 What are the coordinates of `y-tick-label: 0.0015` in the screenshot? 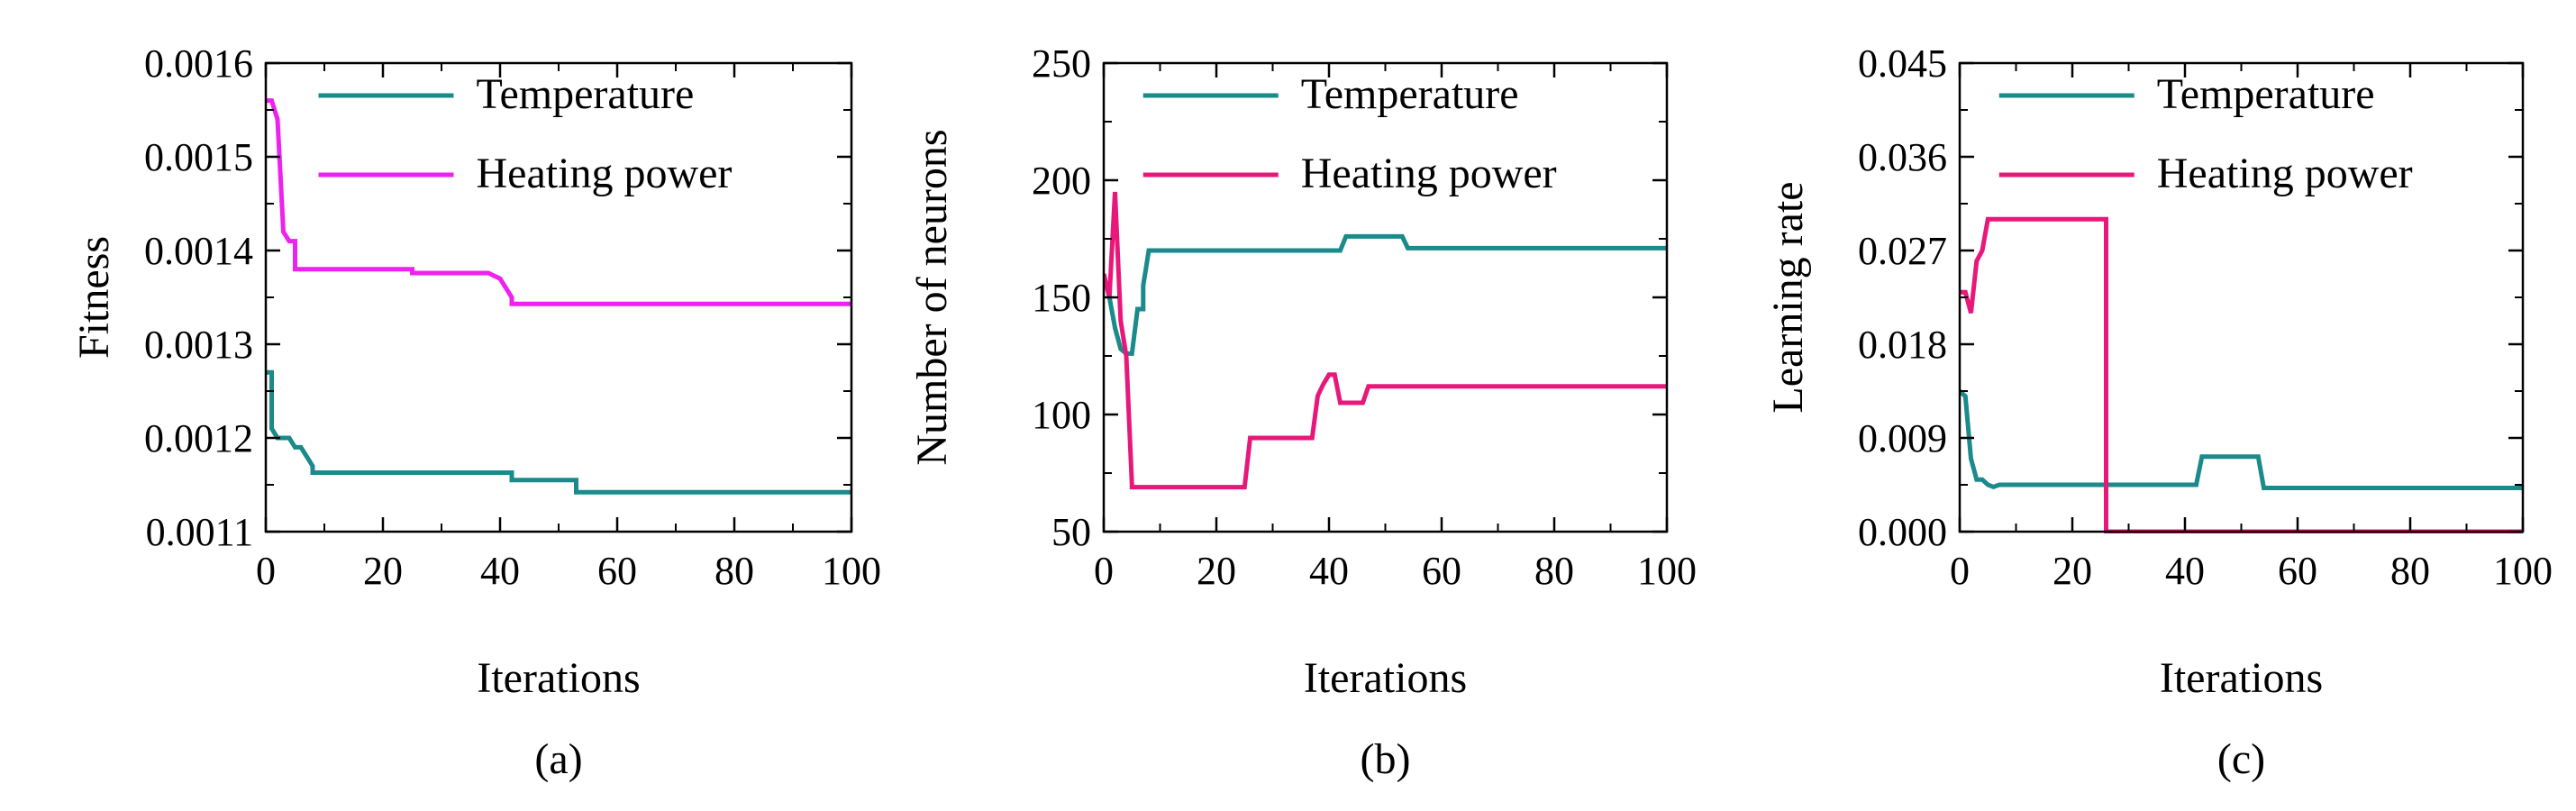 It's located at (198, 157).